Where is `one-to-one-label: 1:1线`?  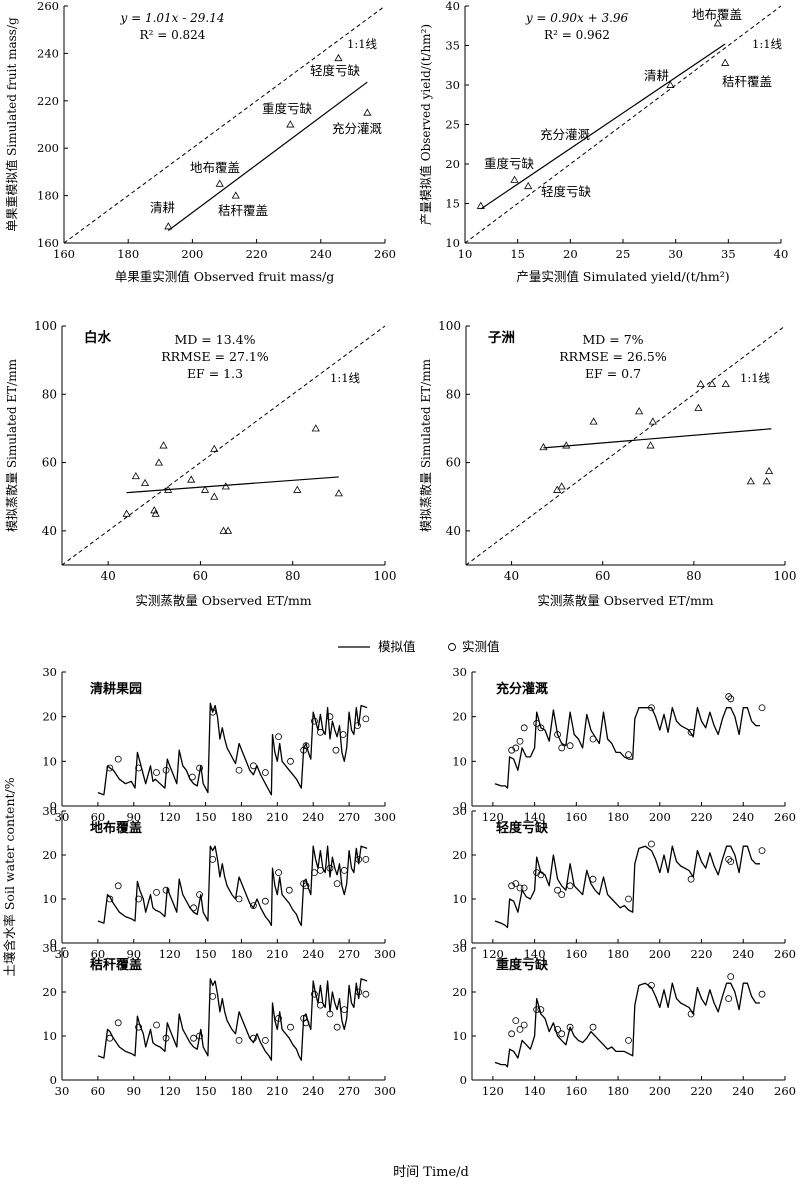 one-to-one-label: 1:1线 is located at coordinates (767, 44).